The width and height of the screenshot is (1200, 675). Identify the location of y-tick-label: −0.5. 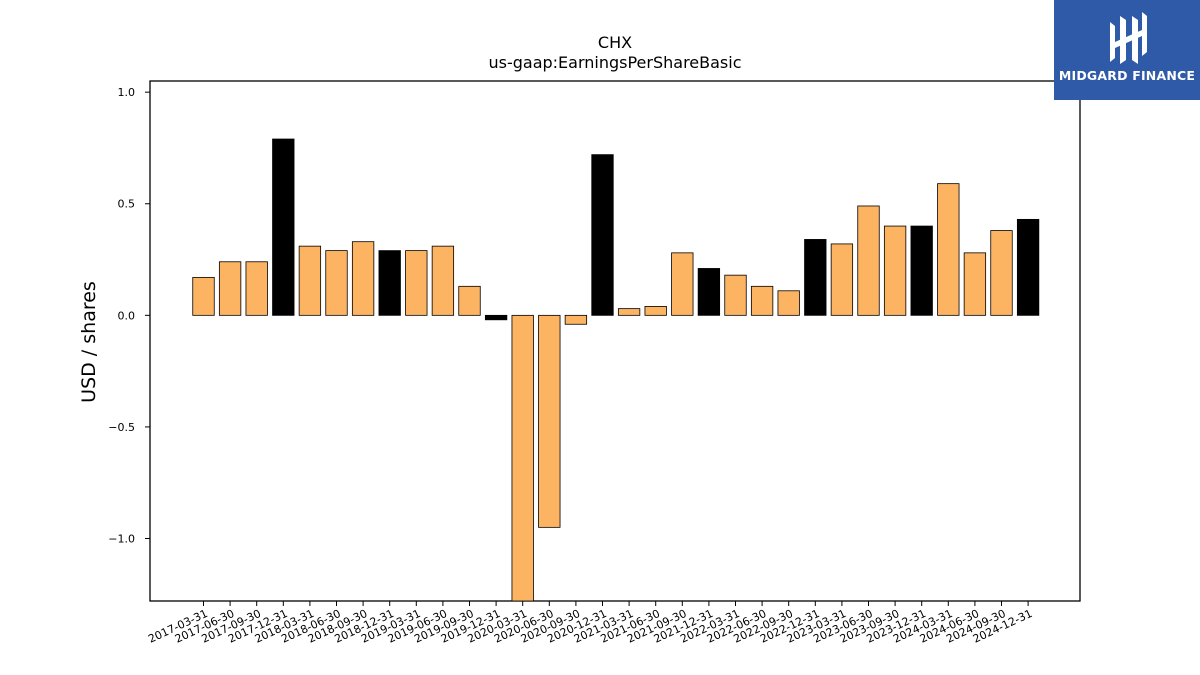
(121, 427).